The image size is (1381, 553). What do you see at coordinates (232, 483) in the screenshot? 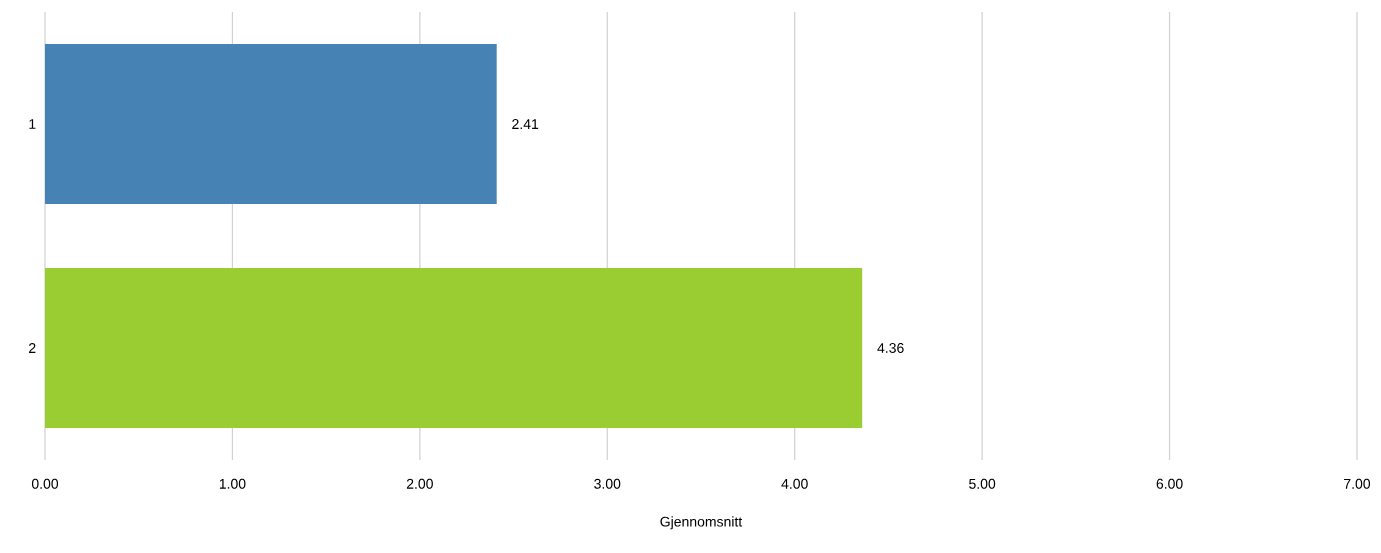
I see `x-tick-label: 1.00` at bounding box center [232, 483].